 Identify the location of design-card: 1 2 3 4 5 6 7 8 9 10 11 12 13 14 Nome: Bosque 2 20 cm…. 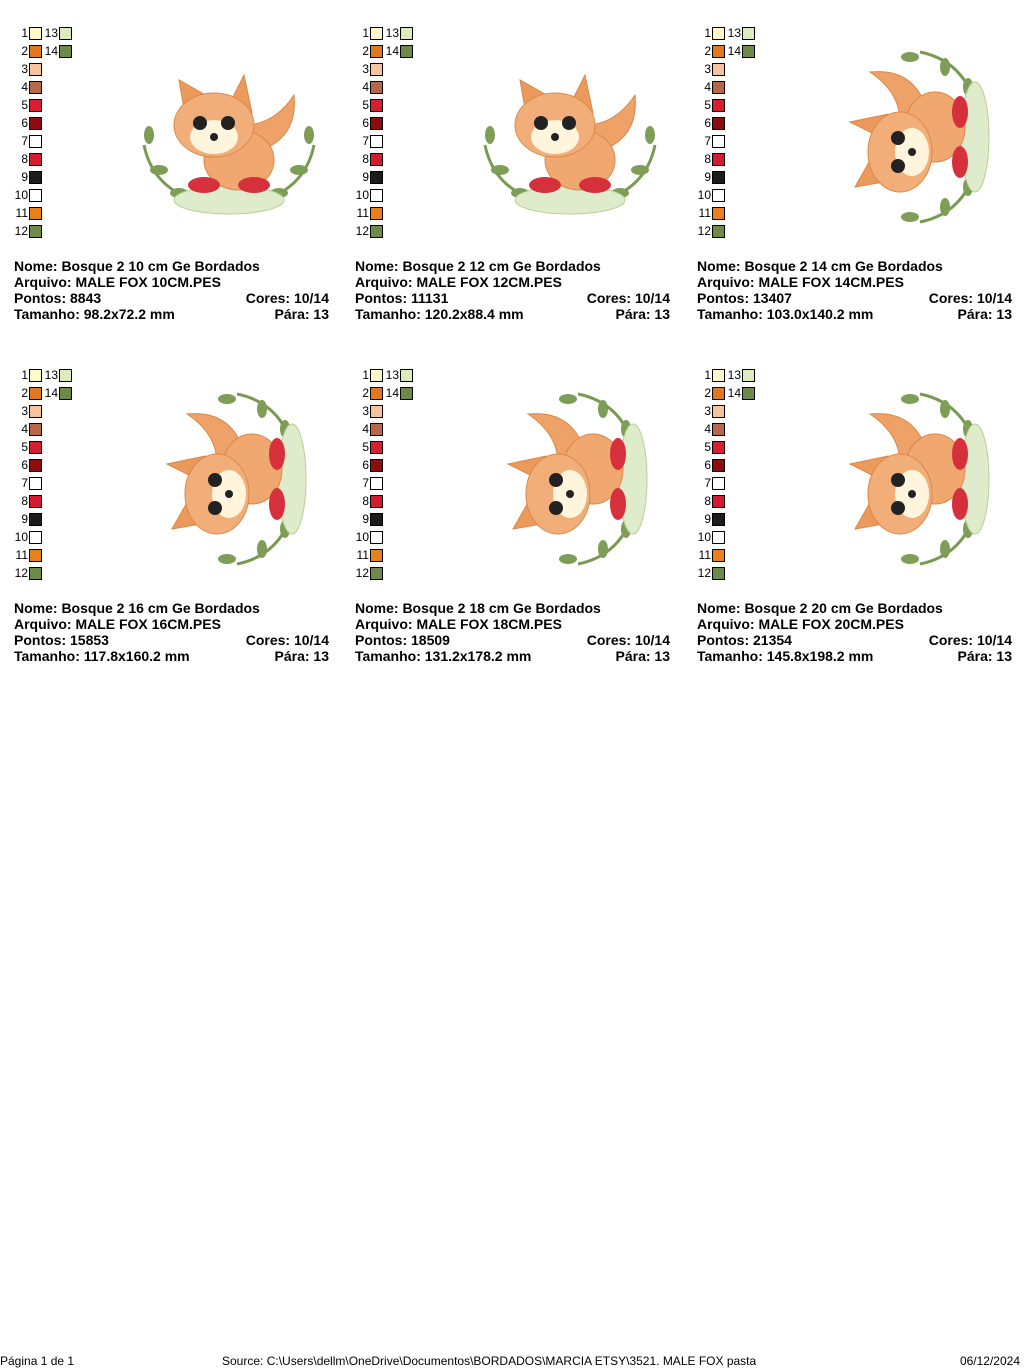
(854, 522).